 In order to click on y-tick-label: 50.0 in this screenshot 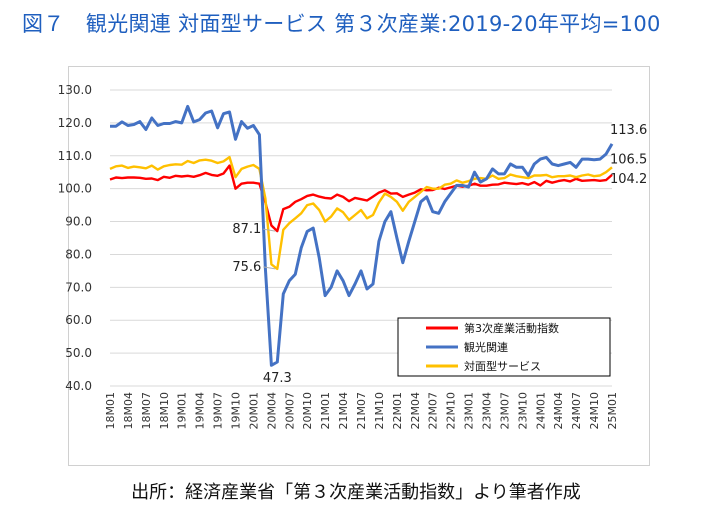, I will do `click(78, 353)`.